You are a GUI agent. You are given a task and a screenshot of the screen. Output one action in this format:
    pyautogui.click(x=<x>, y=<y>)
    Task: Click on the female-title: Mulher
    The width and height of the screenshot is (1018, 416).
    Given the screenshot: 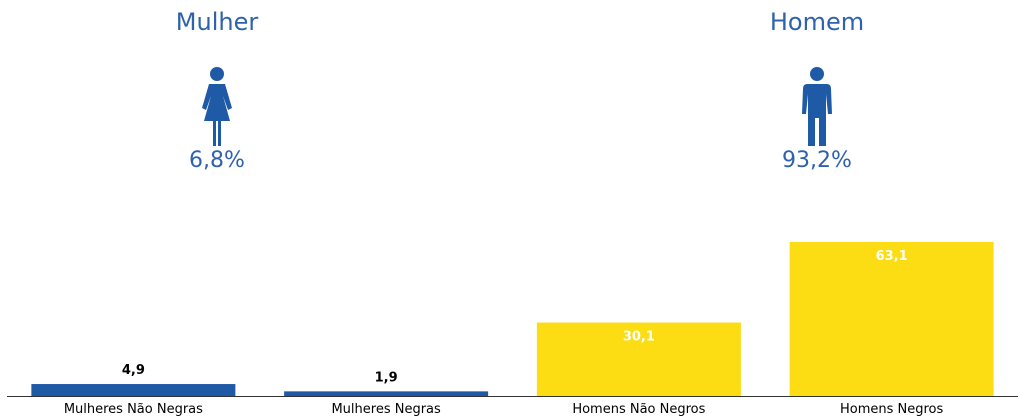 What is the action you would take?
    pyautogui.click(x=217, y=22)
    